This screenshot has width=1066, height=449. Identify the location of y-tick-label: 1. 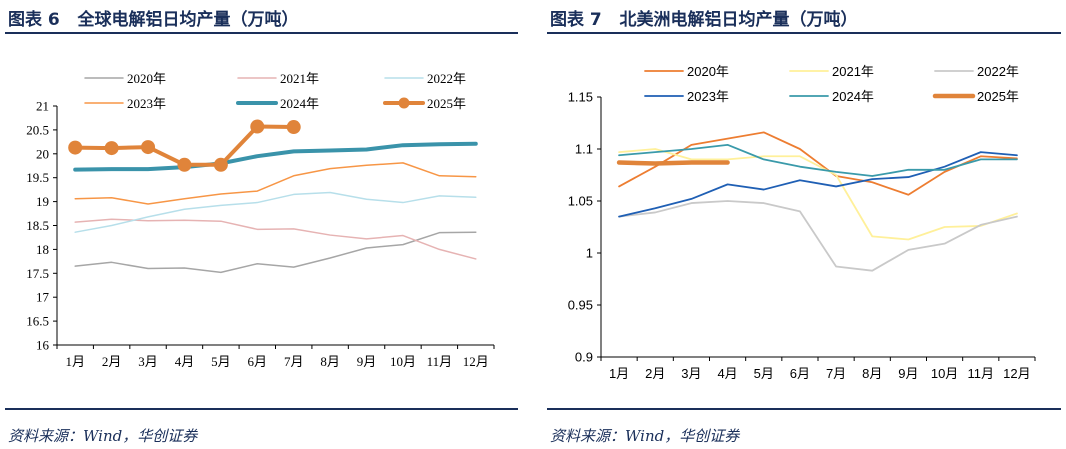
(589, 253).